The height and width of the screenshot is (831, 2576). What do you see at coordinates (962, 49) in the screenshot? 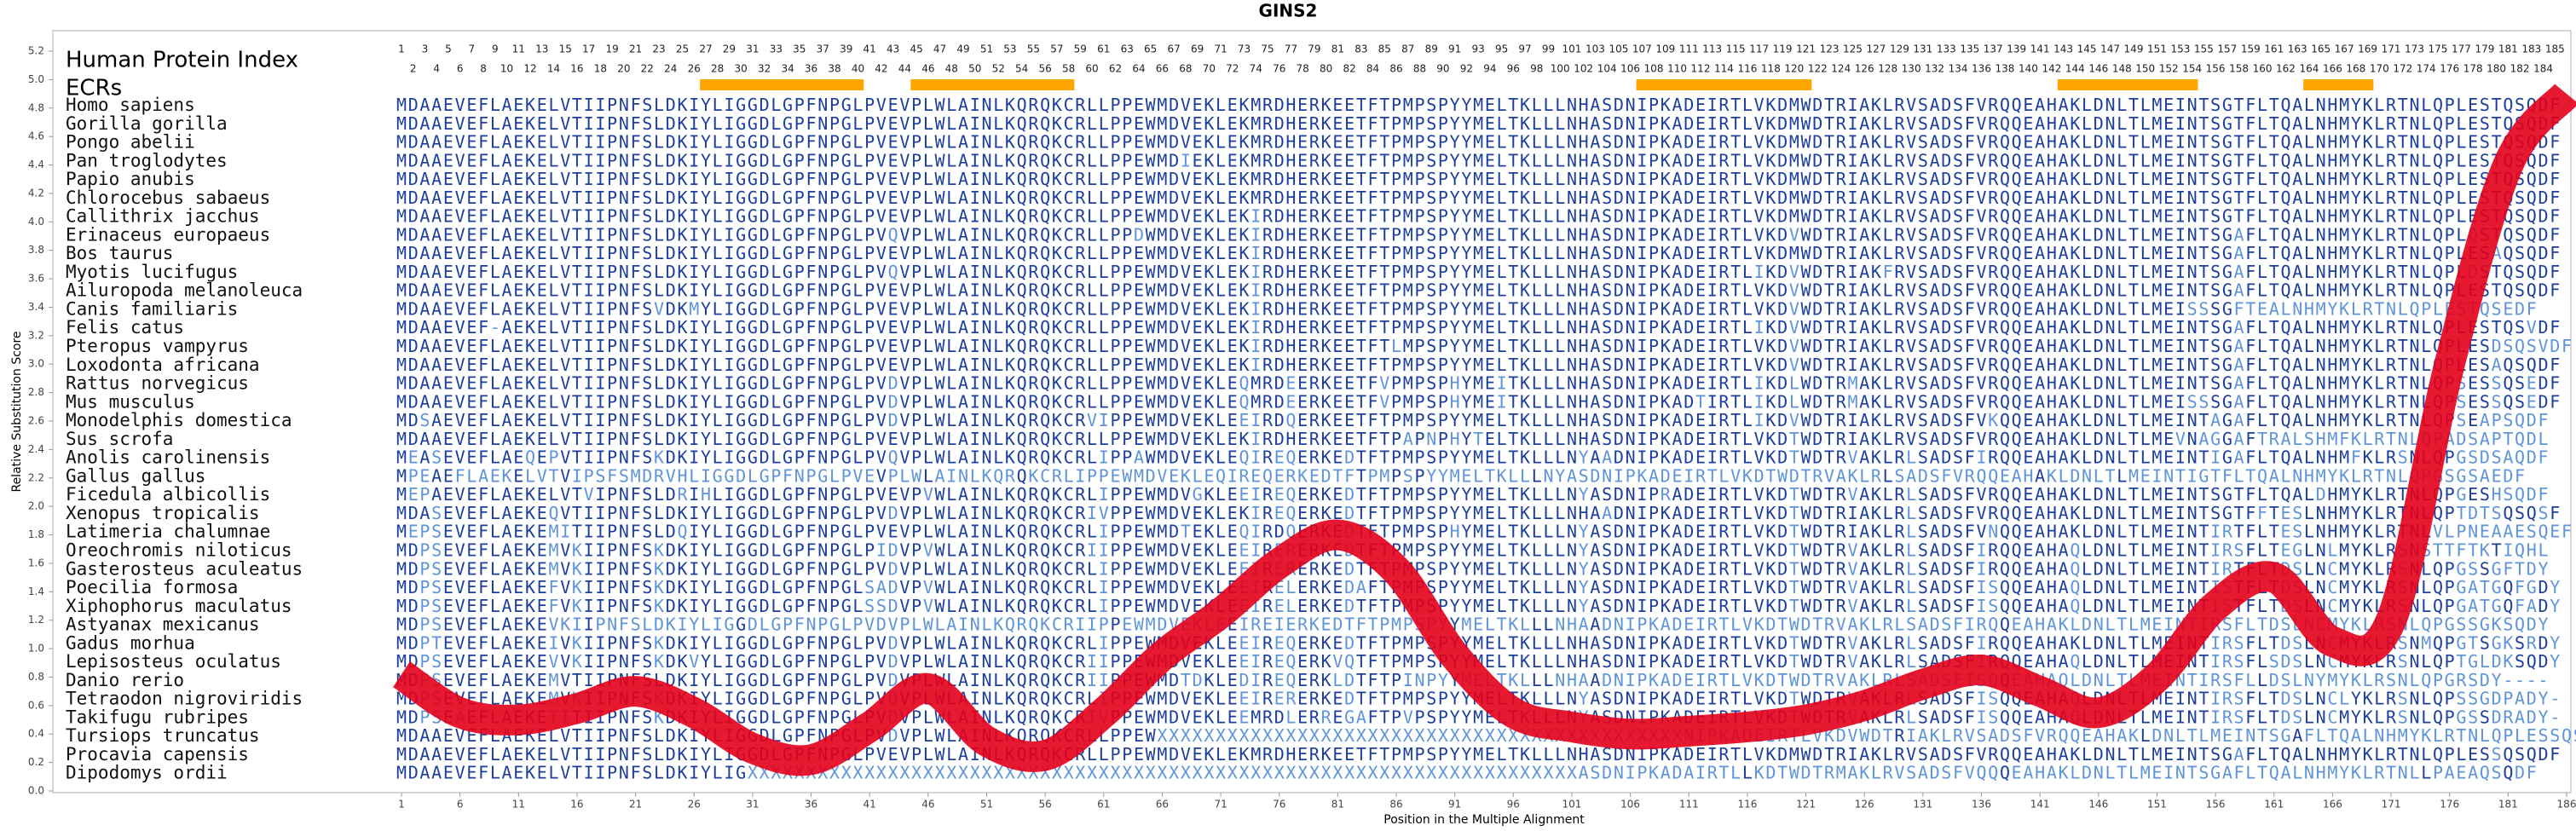
I see `index-number: 49` at bounding box center [962, 49].